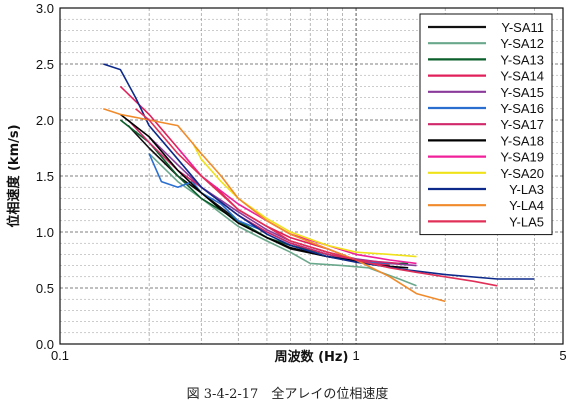 The image size is (575, 403). I want to click on legend-label: Y-LA3, so click(526, 189).